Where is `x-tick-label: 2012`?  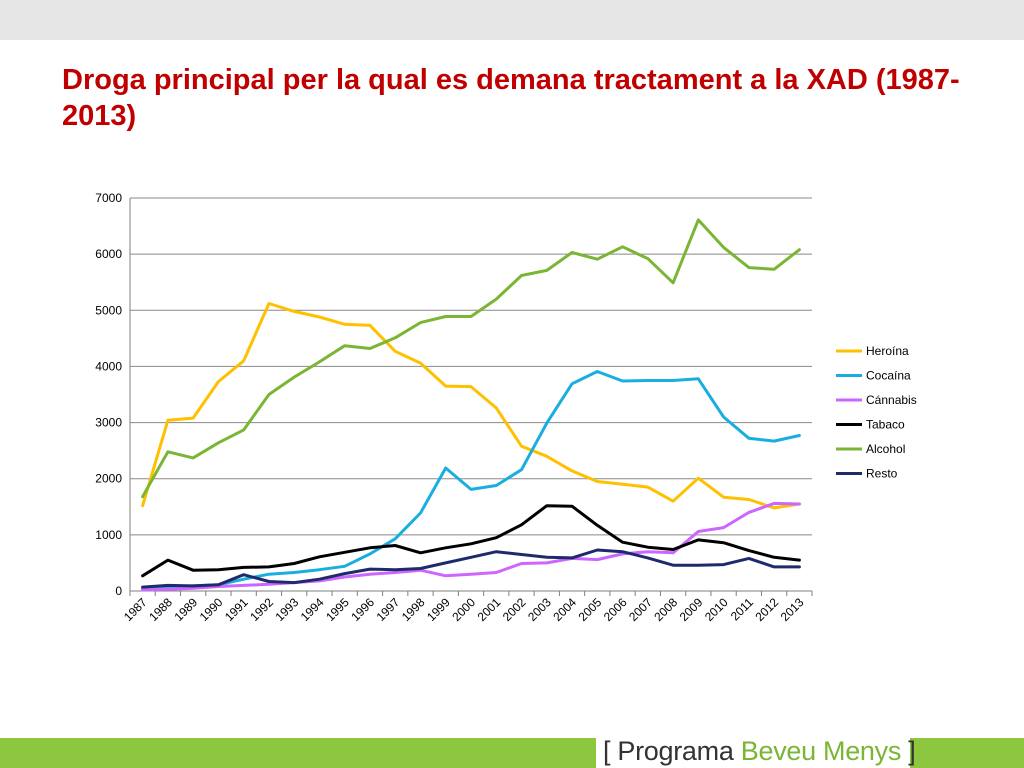 x-tick-label: 2012 is located at coordinates (766, 609).